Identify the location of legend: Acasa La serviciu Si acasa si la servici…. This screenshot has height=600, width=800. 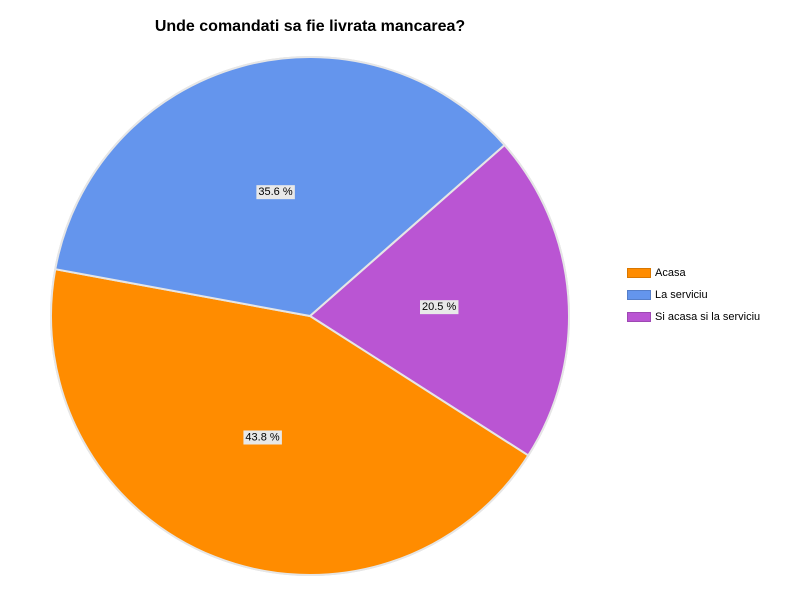
(693, 299).